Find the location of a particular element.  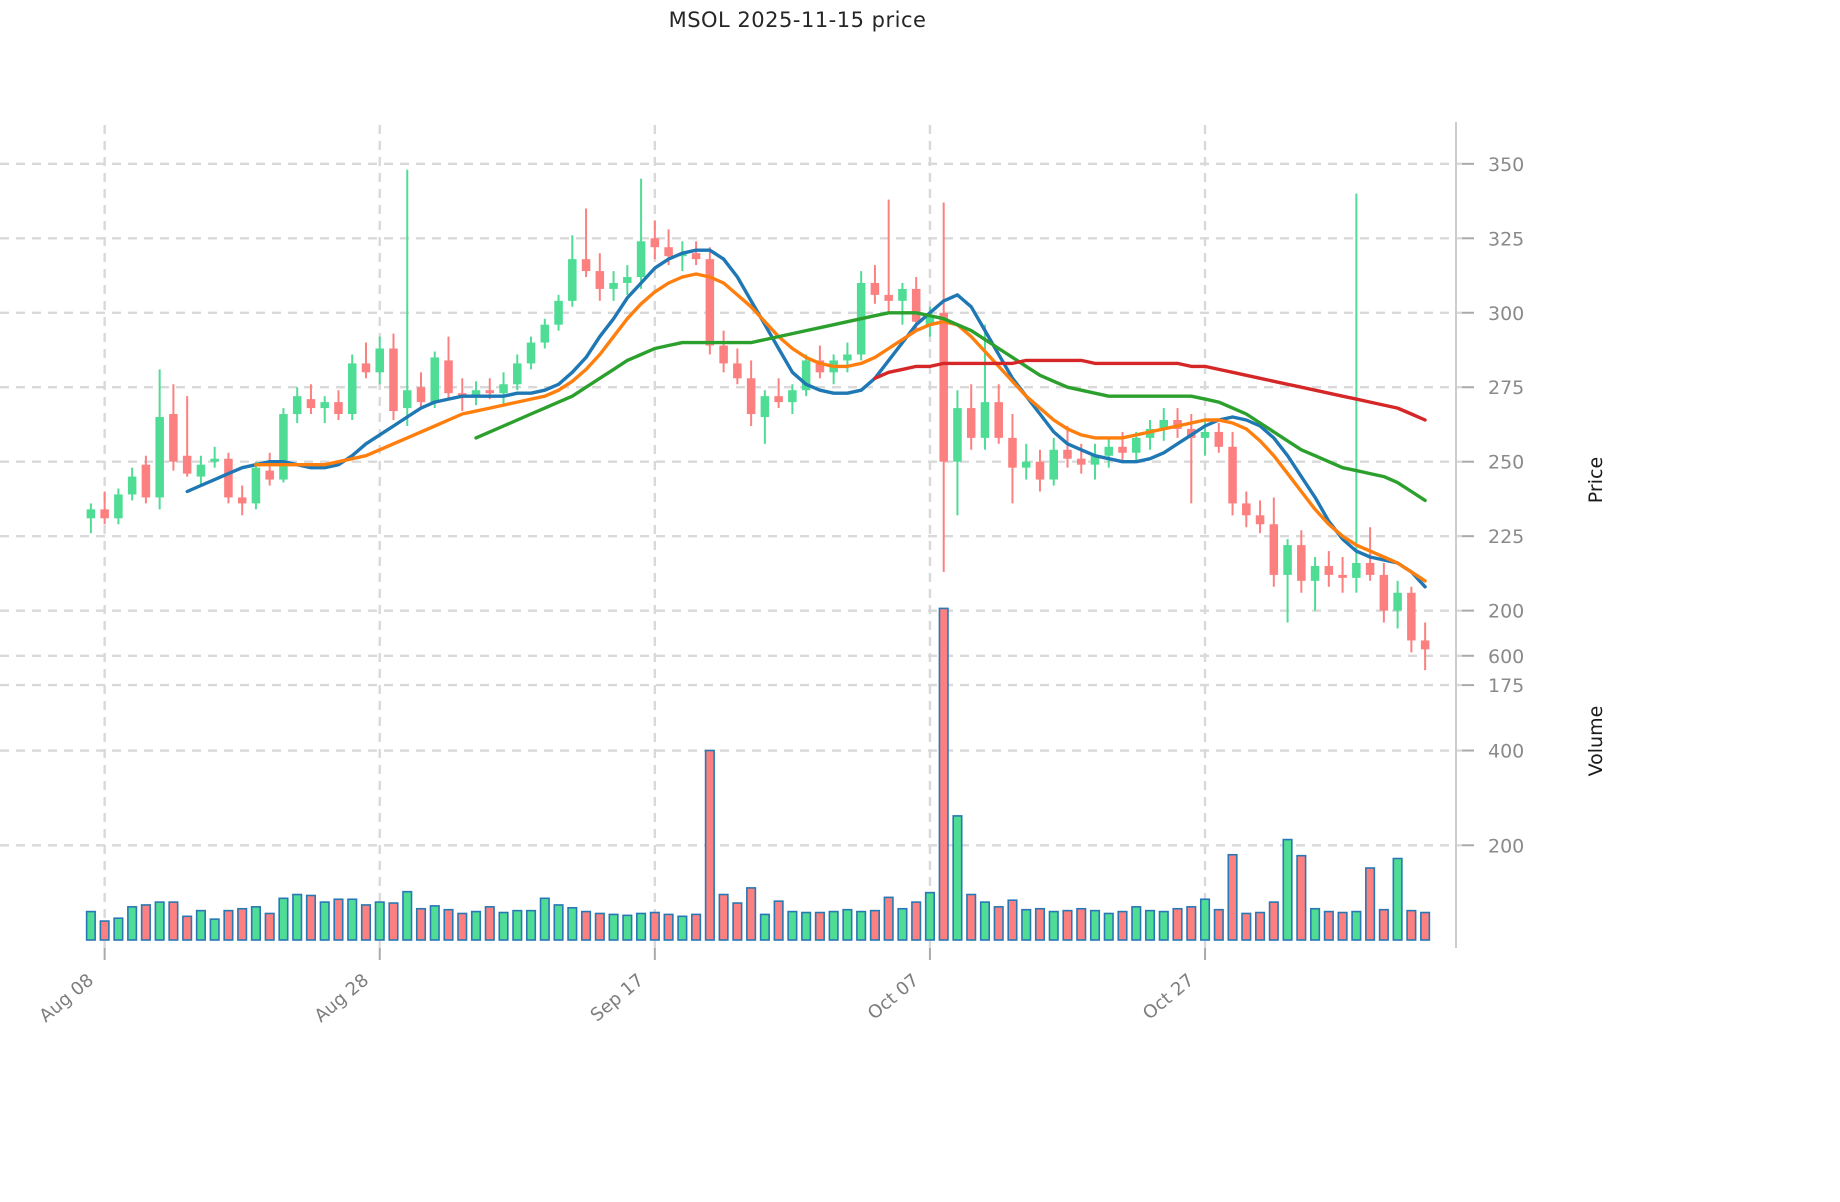

price-tick-label: 250 is located at coordinates (1506, 463).